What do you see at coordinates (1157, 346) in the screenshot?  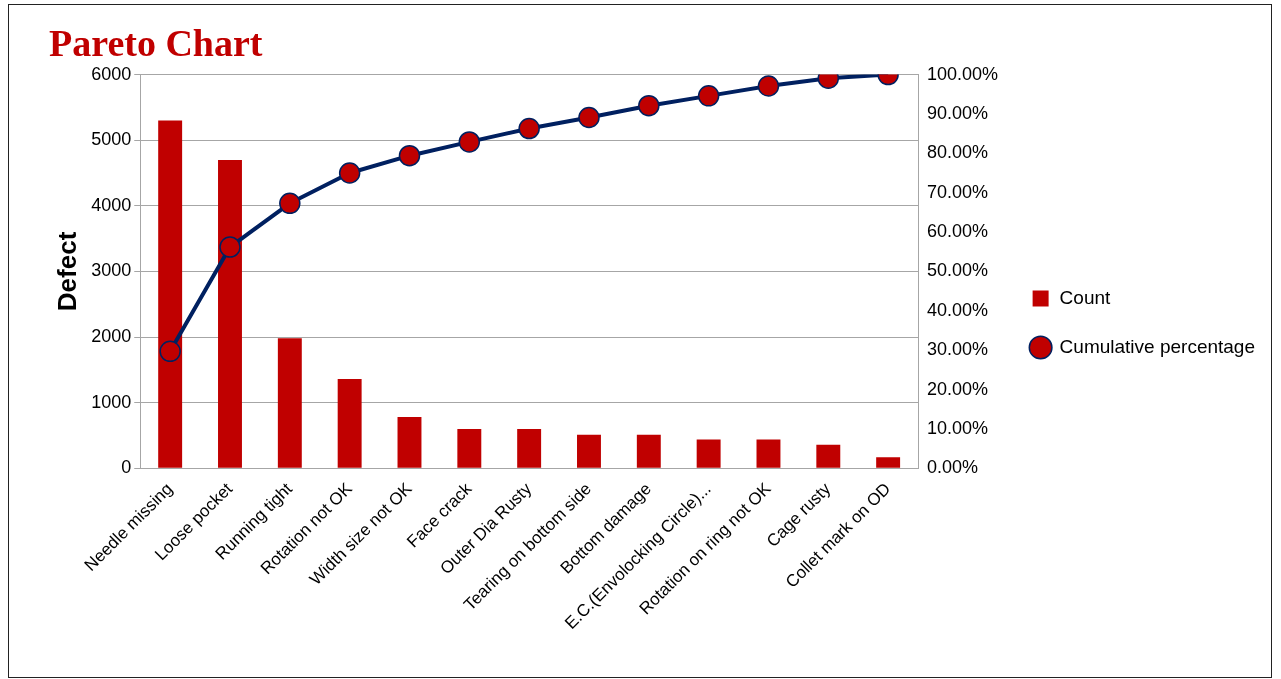 I see `legend-label: Cumulative percentage` at bounding box center [1157, 346].